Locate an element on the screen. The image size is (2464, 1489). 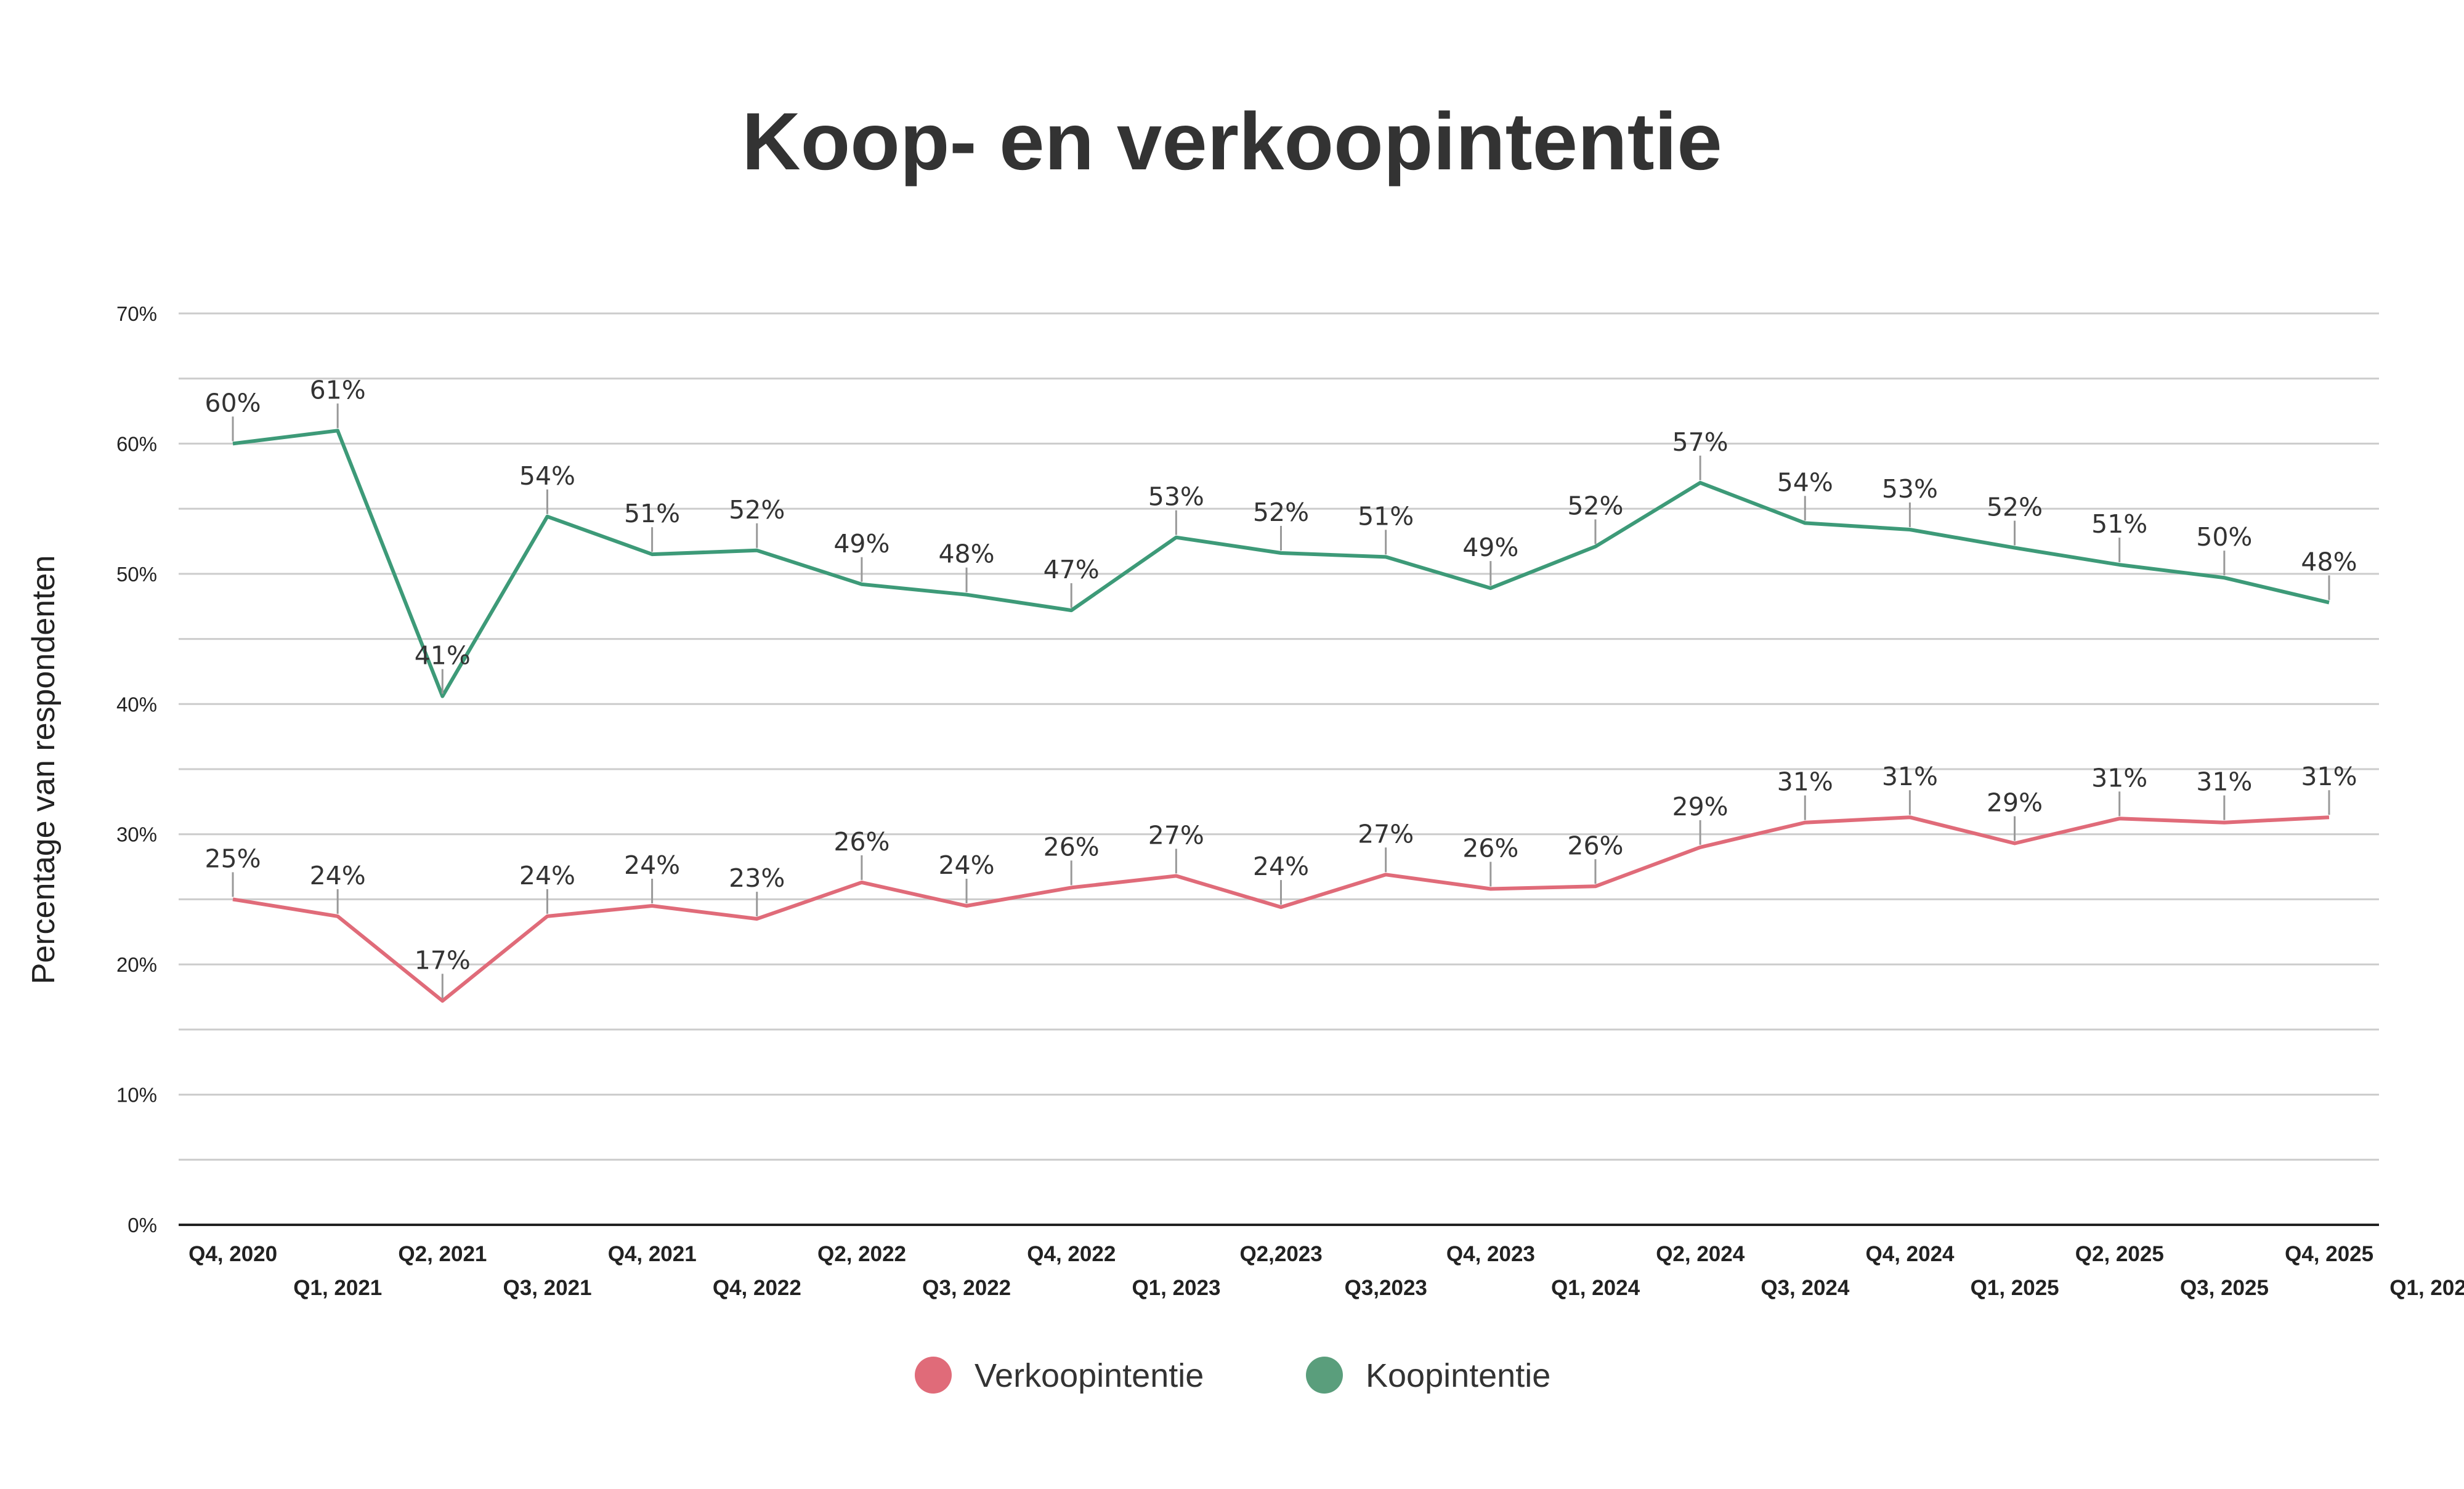
legend-item-verkoopintentie: Verkoopintentie is located at coordinates (1059, 1375).